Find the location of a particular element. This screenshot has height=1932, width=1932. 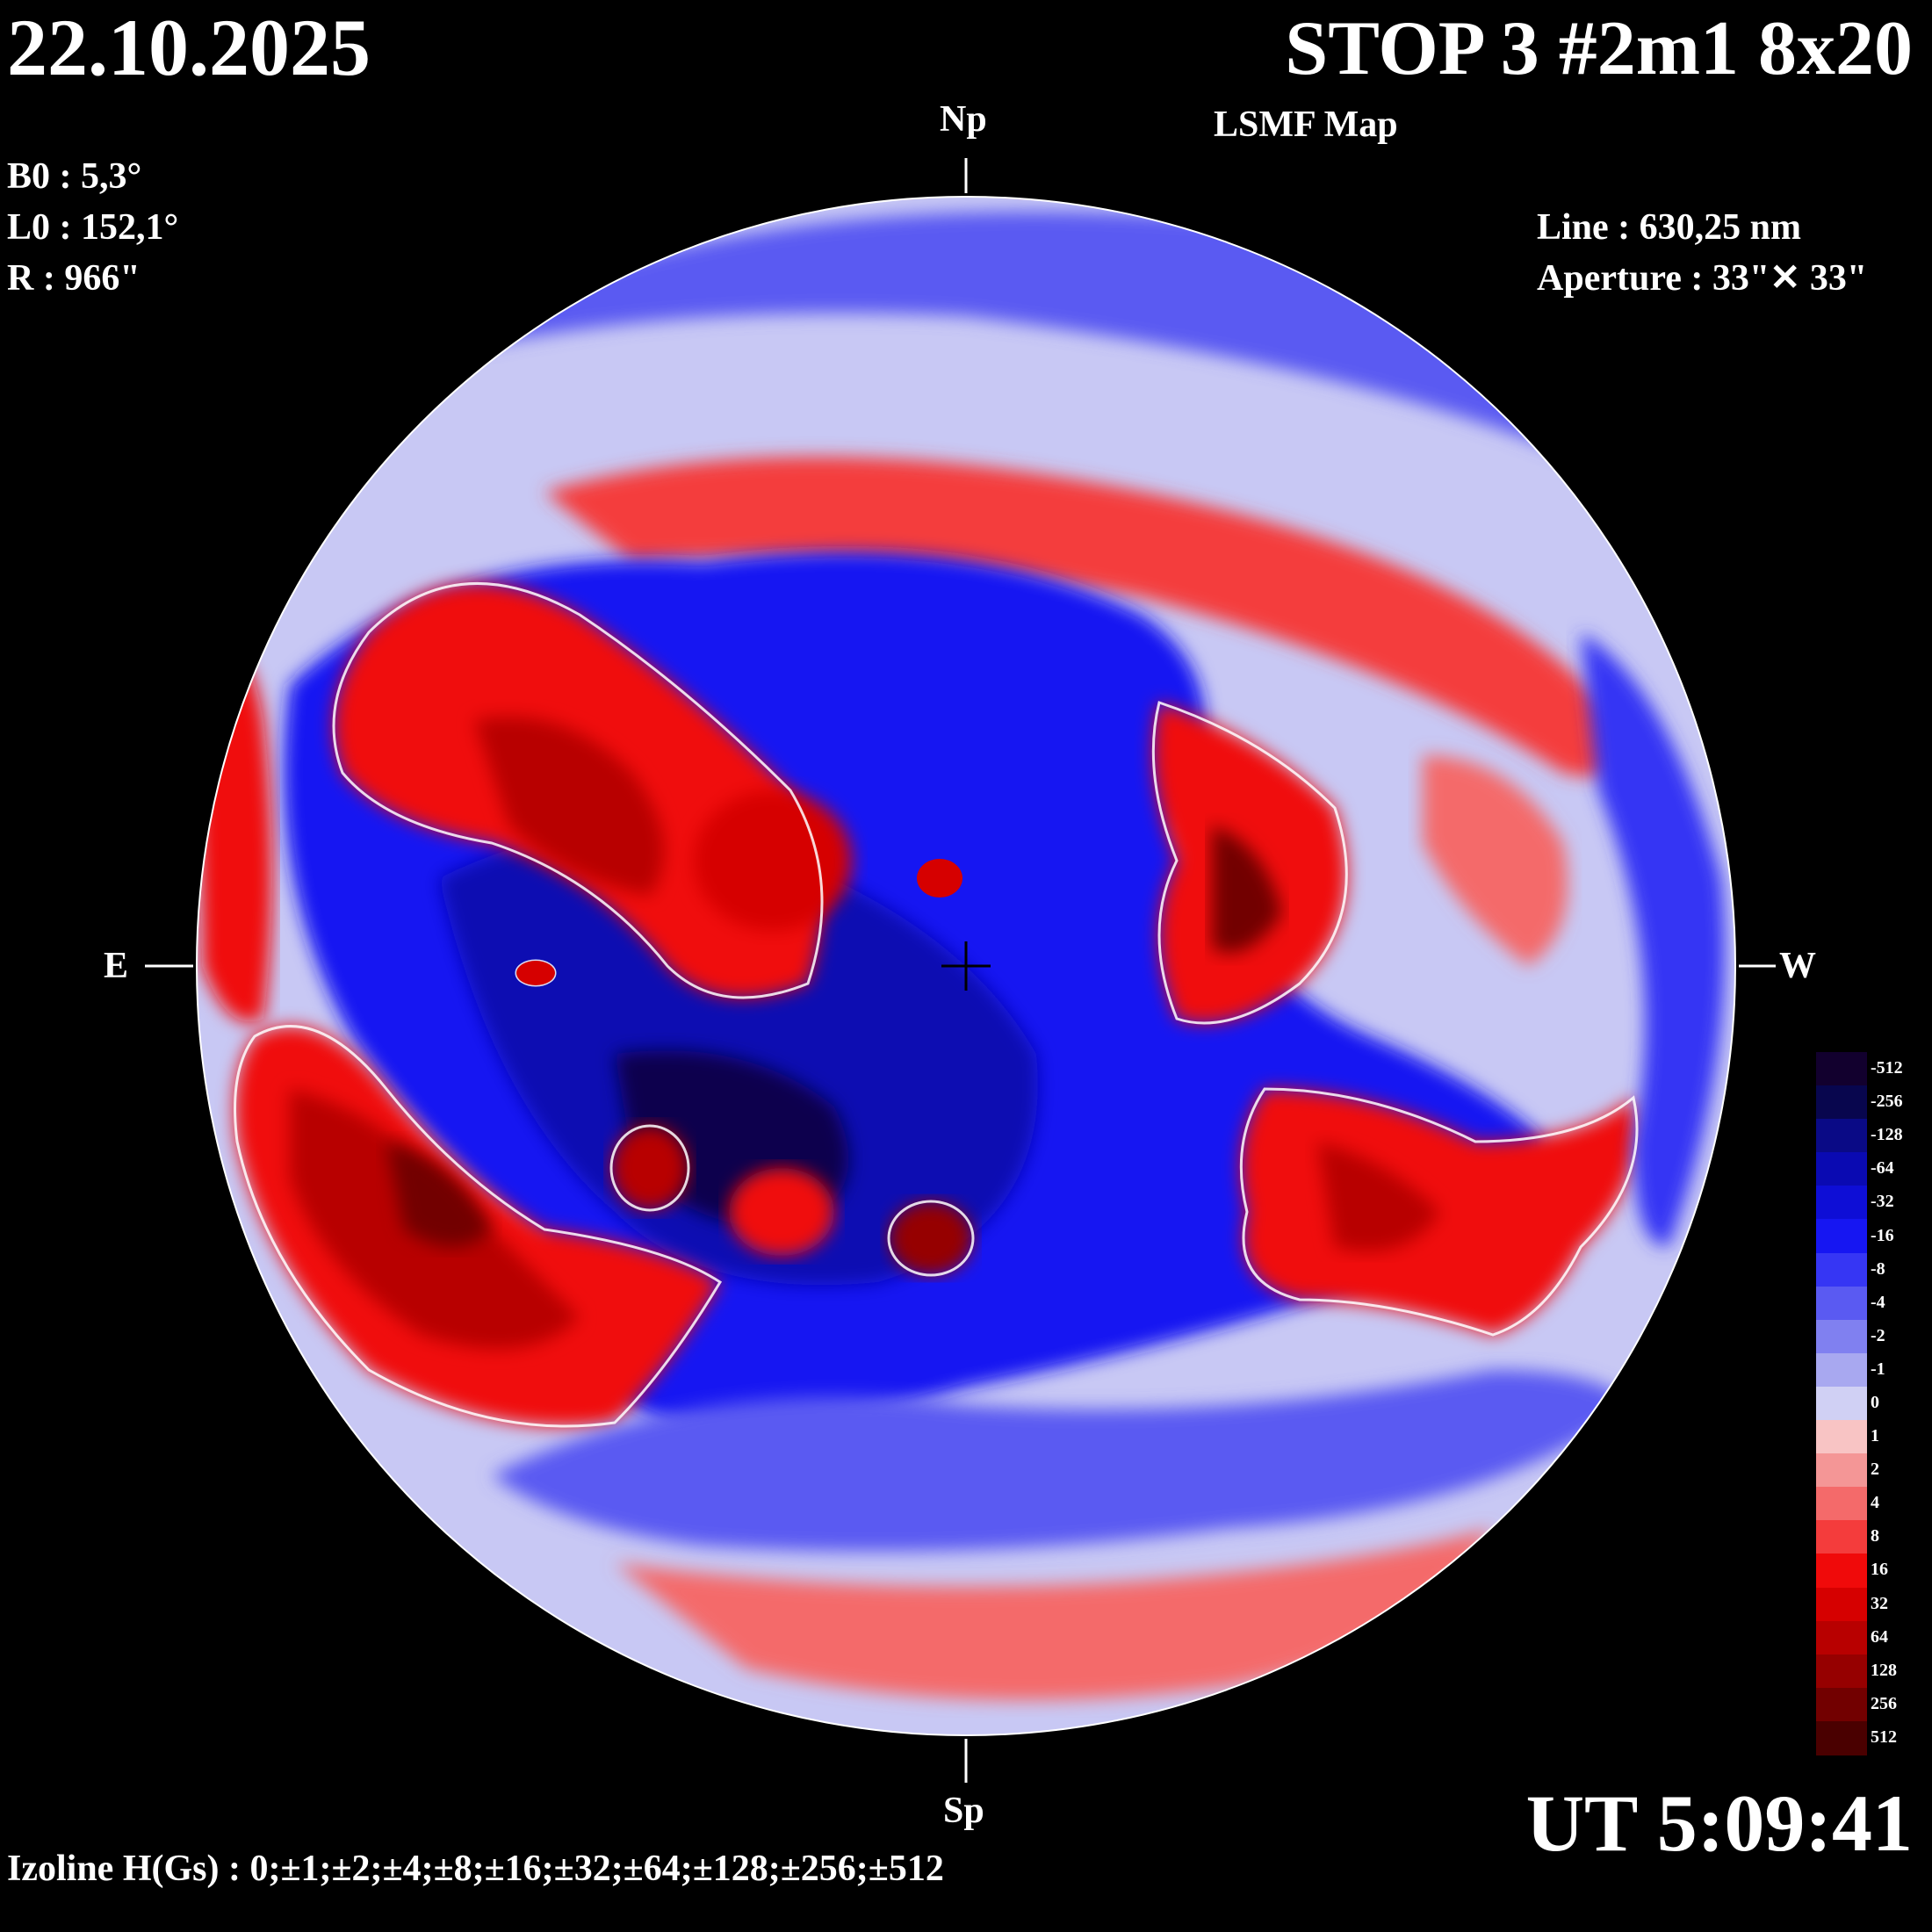

west-label: W is located at coordinates (1798, 966).